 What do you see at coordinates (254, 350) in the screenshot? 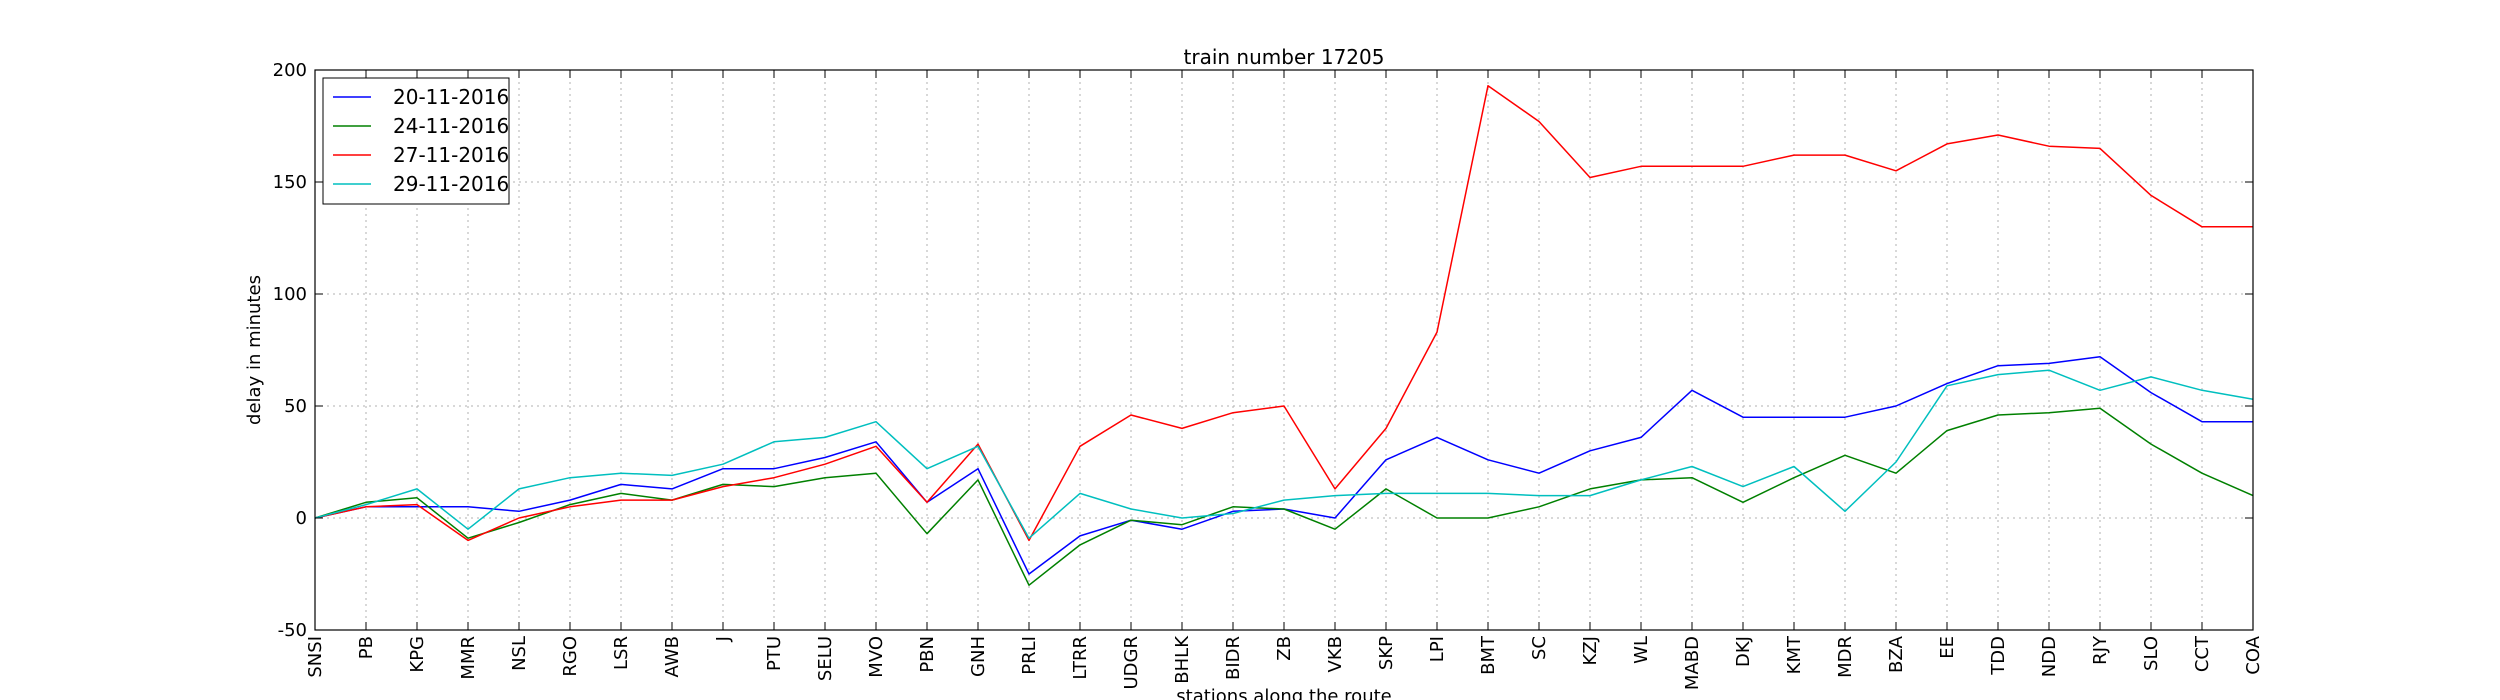
I see `y-axis-label: delay in minutes` at bounding box center [254, 350].